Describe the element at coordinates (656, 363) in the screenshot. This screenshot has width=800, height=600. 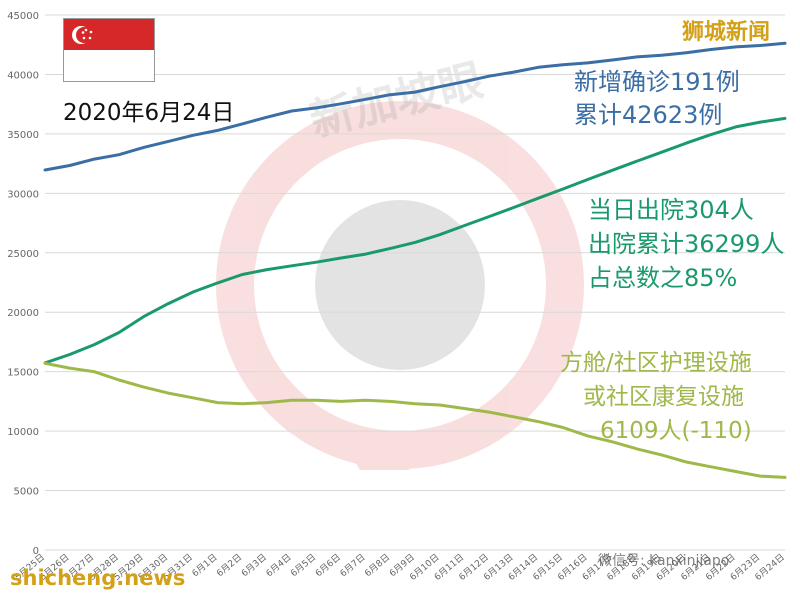
I see `community-annotation-line1: 方舱/社区护理设施` at that location.